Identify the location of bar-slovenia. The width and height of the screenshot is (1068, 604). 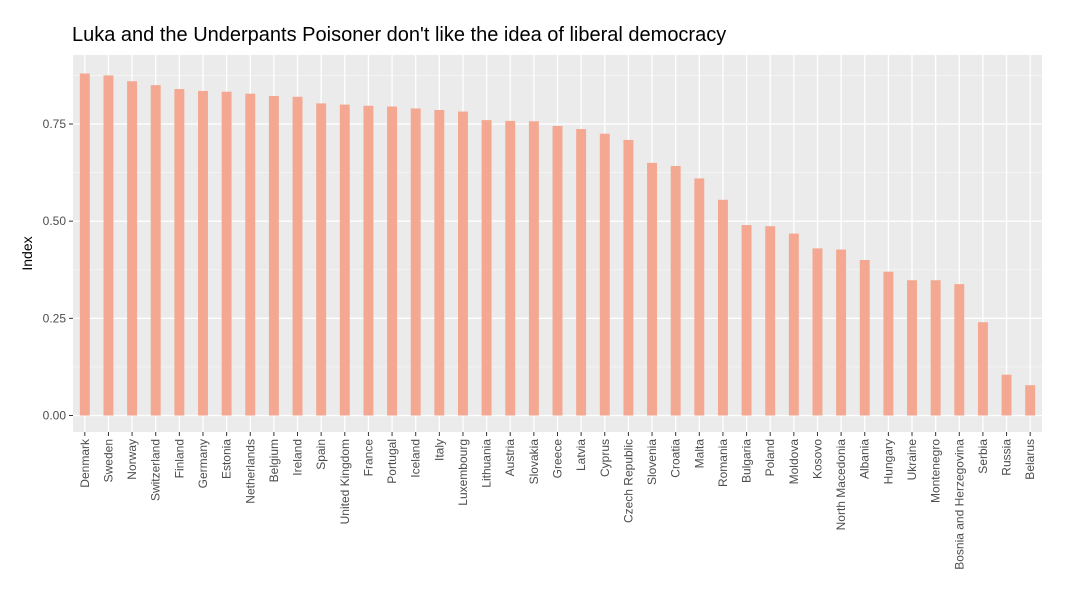
(652, 289).